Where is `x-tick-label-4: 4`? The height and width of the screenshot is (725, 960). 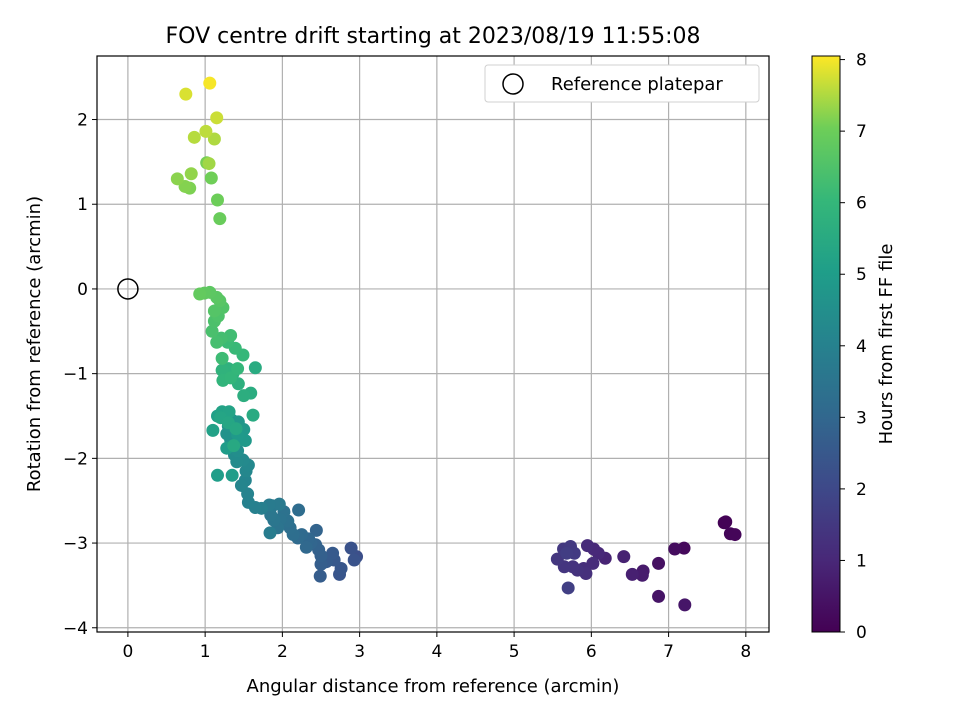 x-tick-label-4: 4 is located at coordinates (436, 652).